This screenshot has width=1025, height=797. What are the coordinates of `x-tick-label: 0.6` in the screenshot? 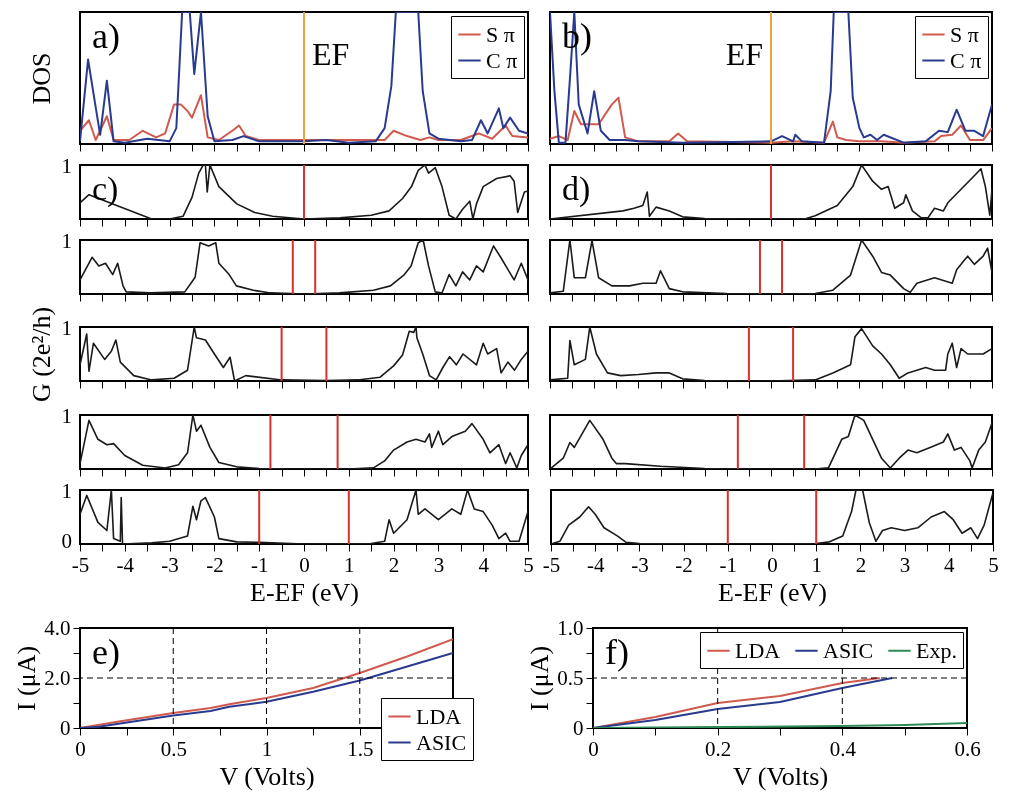 It's located at (967, 748).